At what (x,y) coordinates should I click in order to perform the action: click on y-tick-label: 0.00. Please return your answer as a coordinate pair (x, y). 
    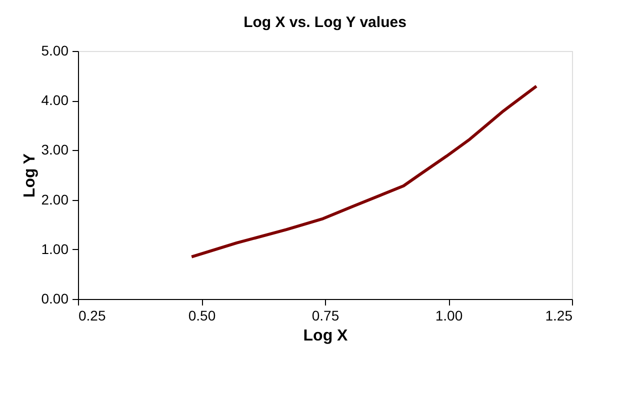
    Looking at the image, I should click on (55, 298).